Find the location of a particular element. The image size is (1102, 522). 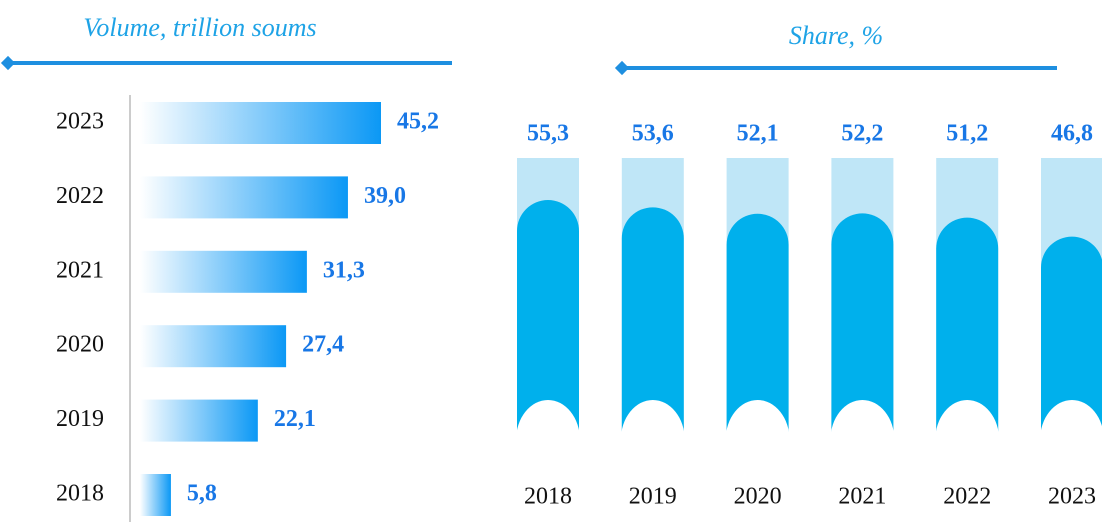

x-tick-label: 2019 is located at coordinates (653, 497).